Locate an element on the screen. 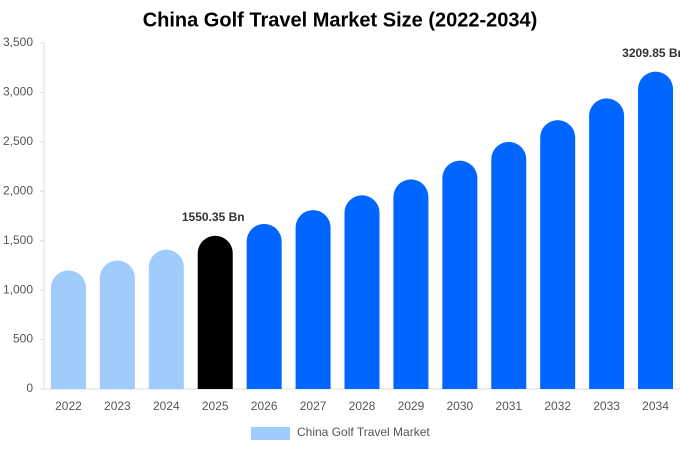 The width and height of the screenshot is (680, 450). value-label: 3209.85 Bn is located at coordinates (651, 53).